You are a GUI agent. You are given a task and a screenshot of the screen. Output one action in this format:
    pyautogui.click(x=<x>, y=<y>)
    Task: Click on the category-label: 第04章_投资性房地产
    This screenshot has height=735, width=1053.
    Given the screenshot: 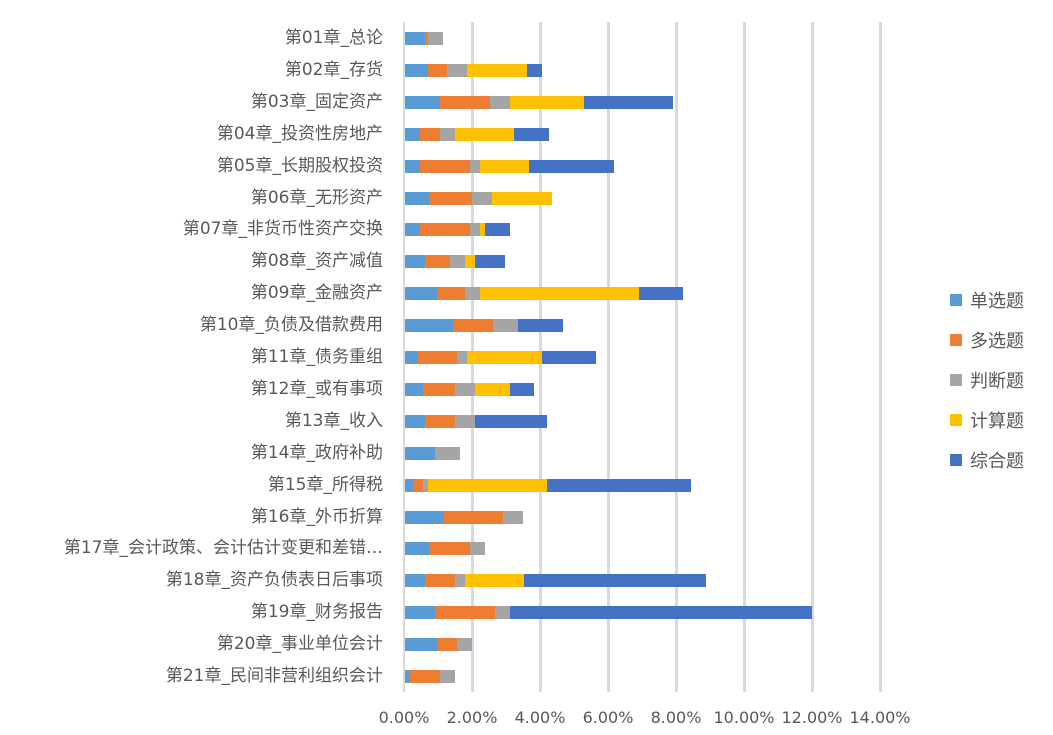 What is the action you would take?
    pyautogui.click(x=299, y=133)
    